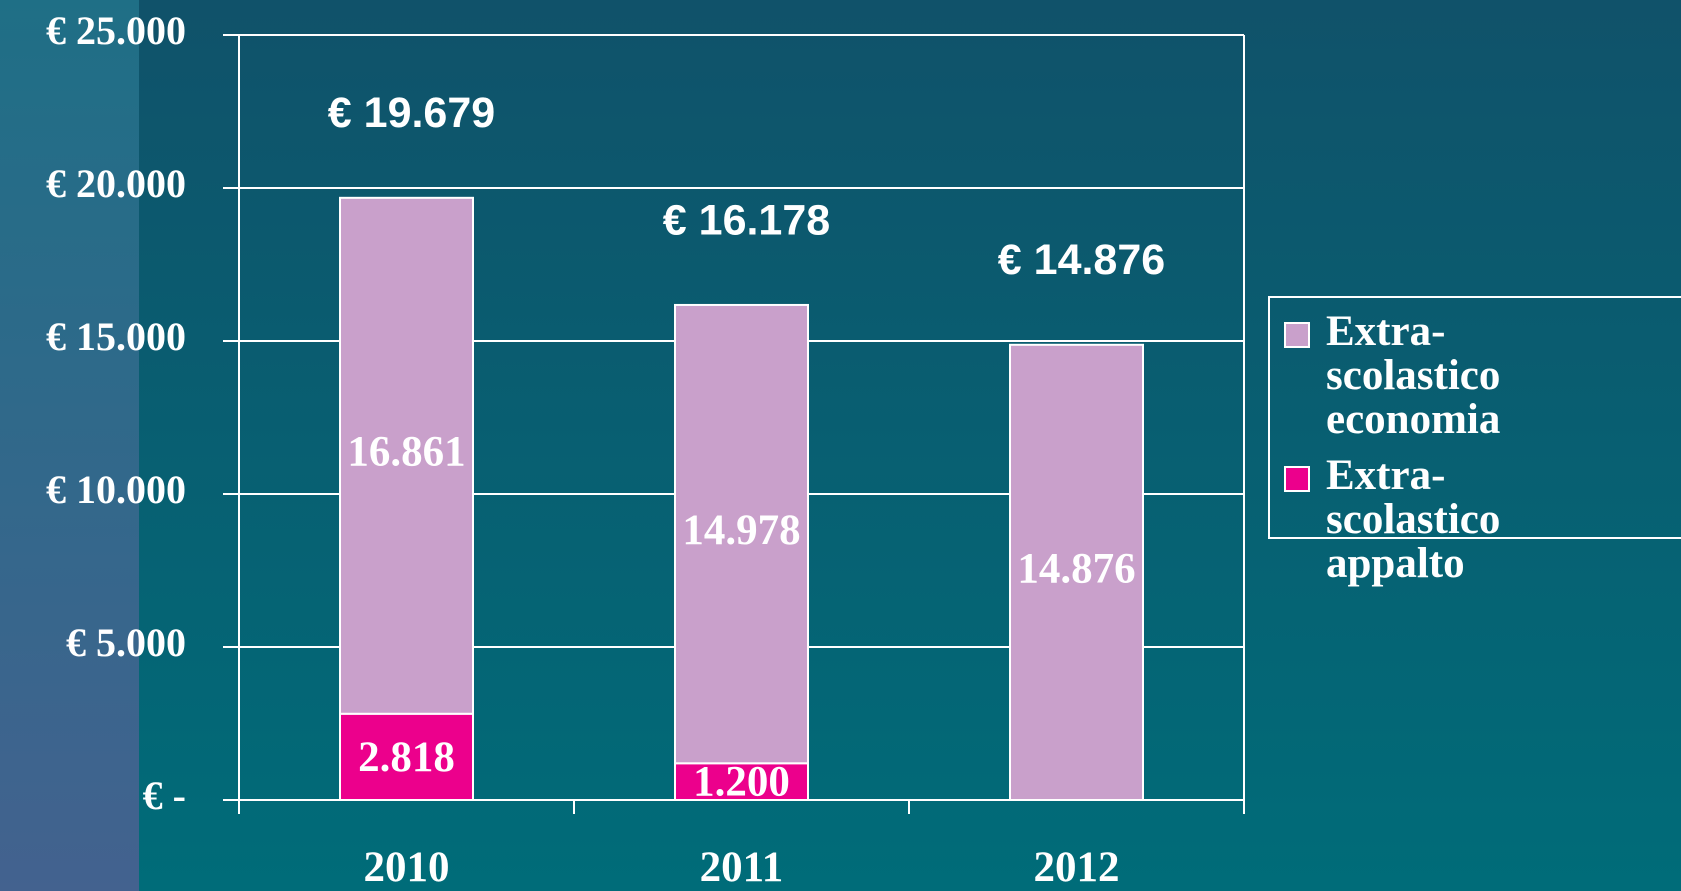 The image size is (1681, 891). I want to click on legend-item: Extra-scolastico economia, so click(1443, 376).